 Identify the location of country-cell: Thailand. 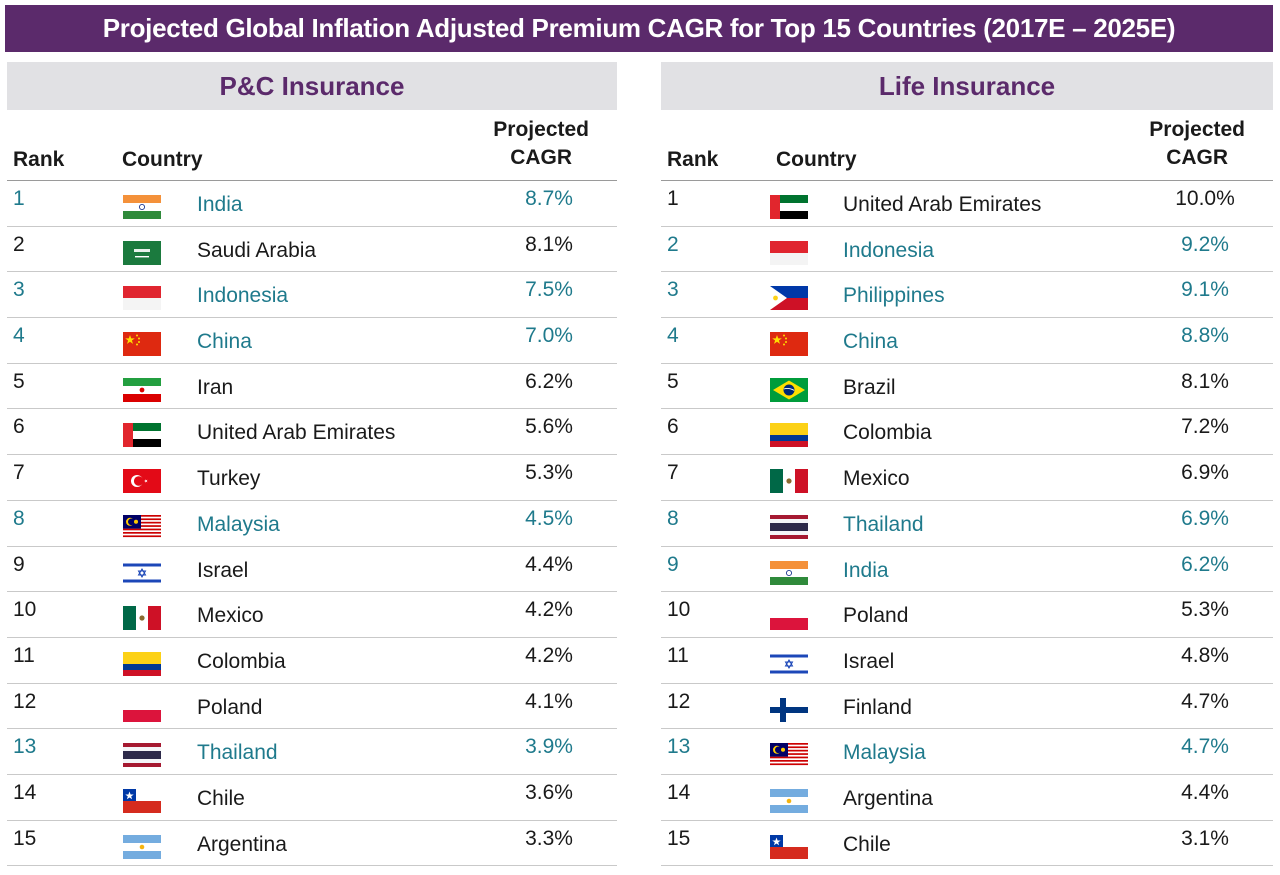
(883, 524).